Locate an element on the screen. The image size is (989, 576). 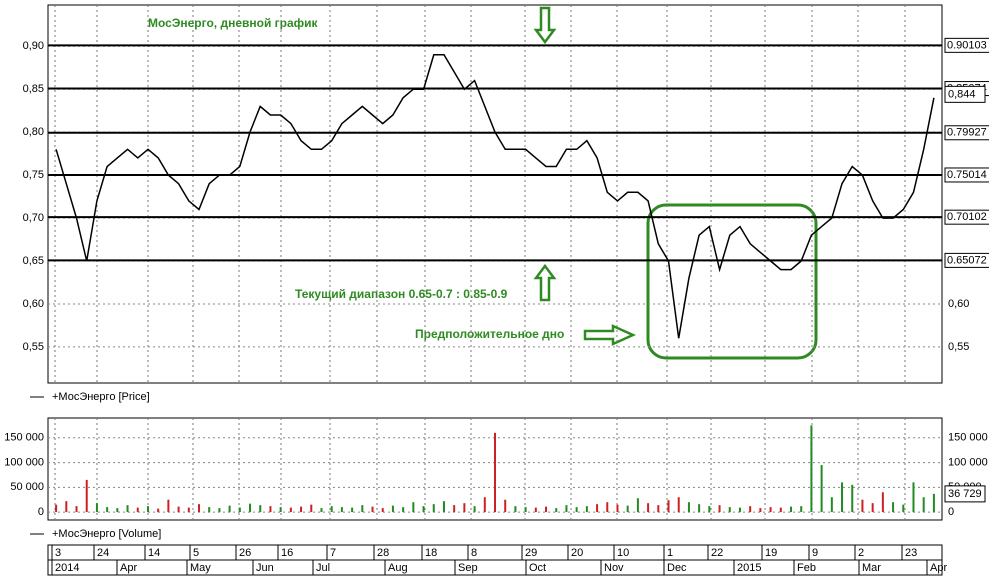
last-value-label: 36 729 is located at coordinates (965, 494).